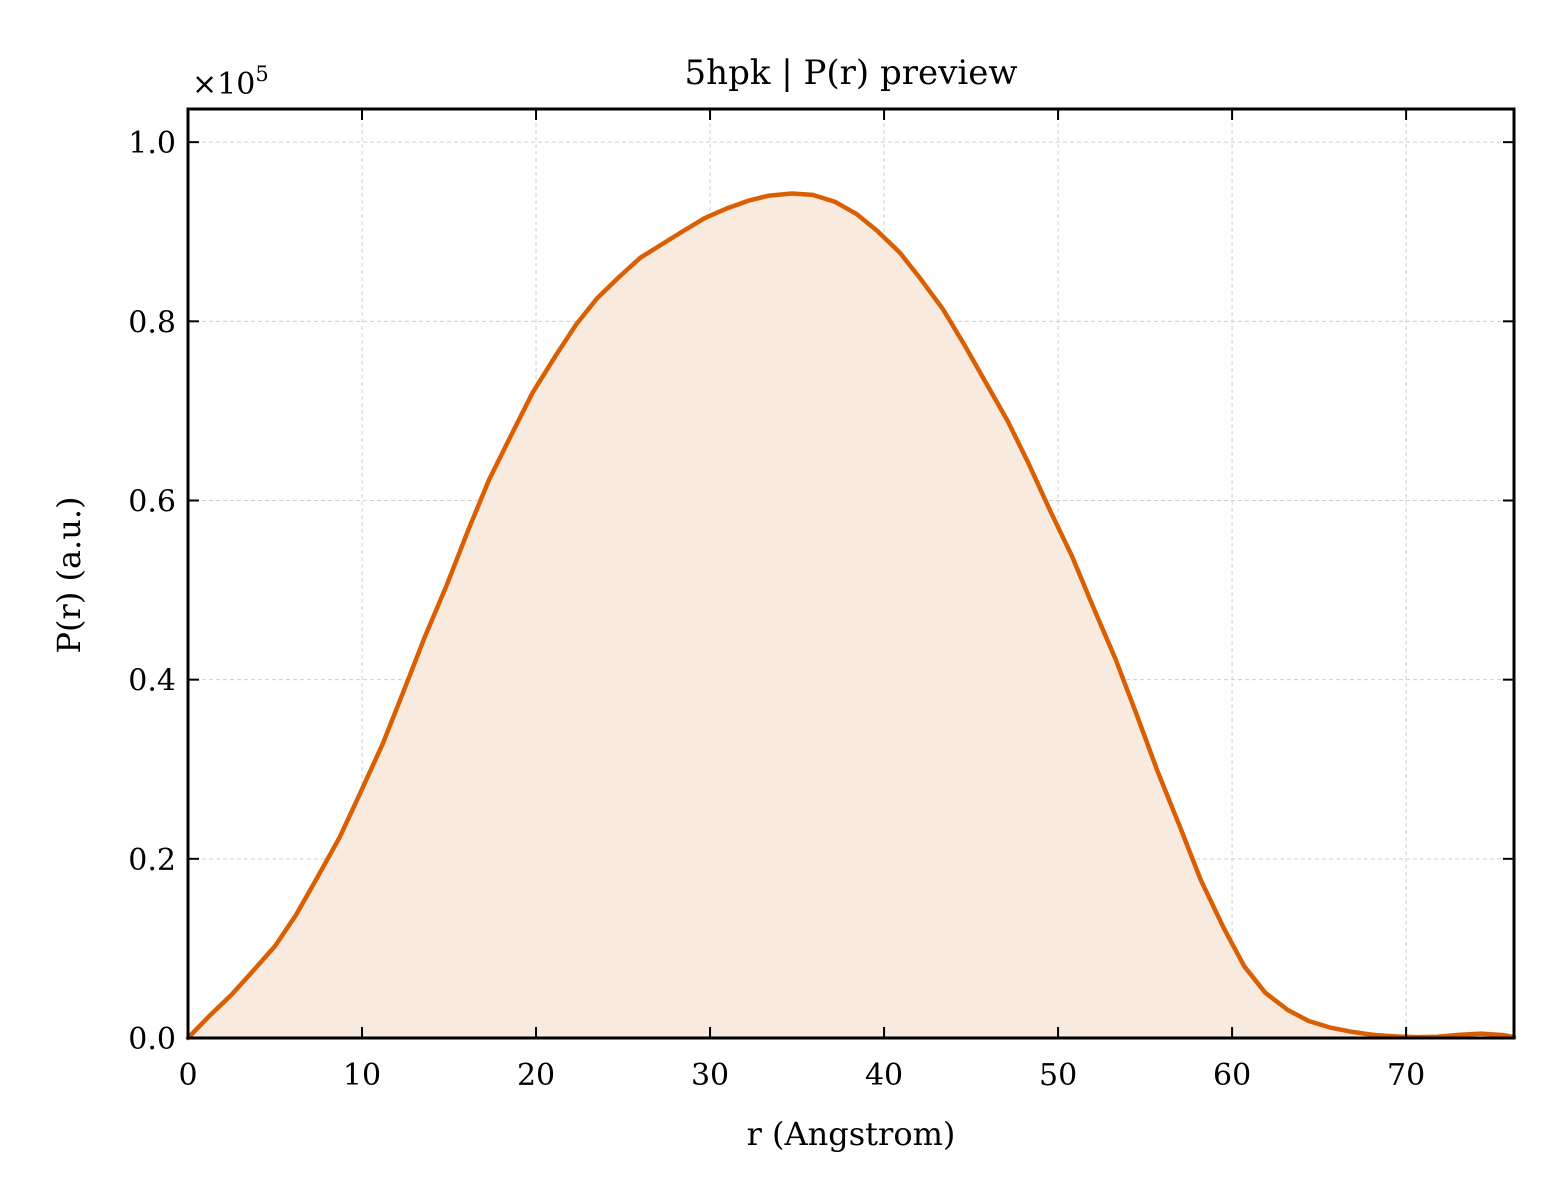  Describe the element at coordinates (261, 74) in the screenshot. I see `y-multiplier-exponent: 5` at that location.